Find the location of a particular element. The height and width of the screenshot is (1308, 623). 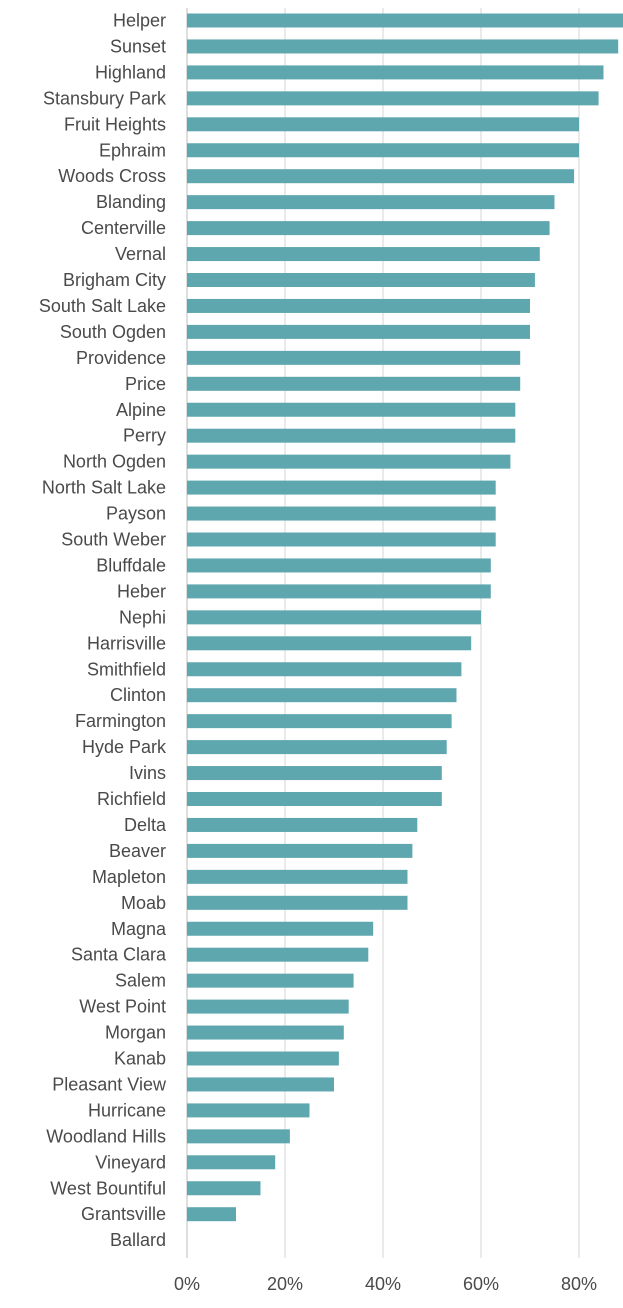

category-label: Grantsville is located at coordinates (123, 1214).